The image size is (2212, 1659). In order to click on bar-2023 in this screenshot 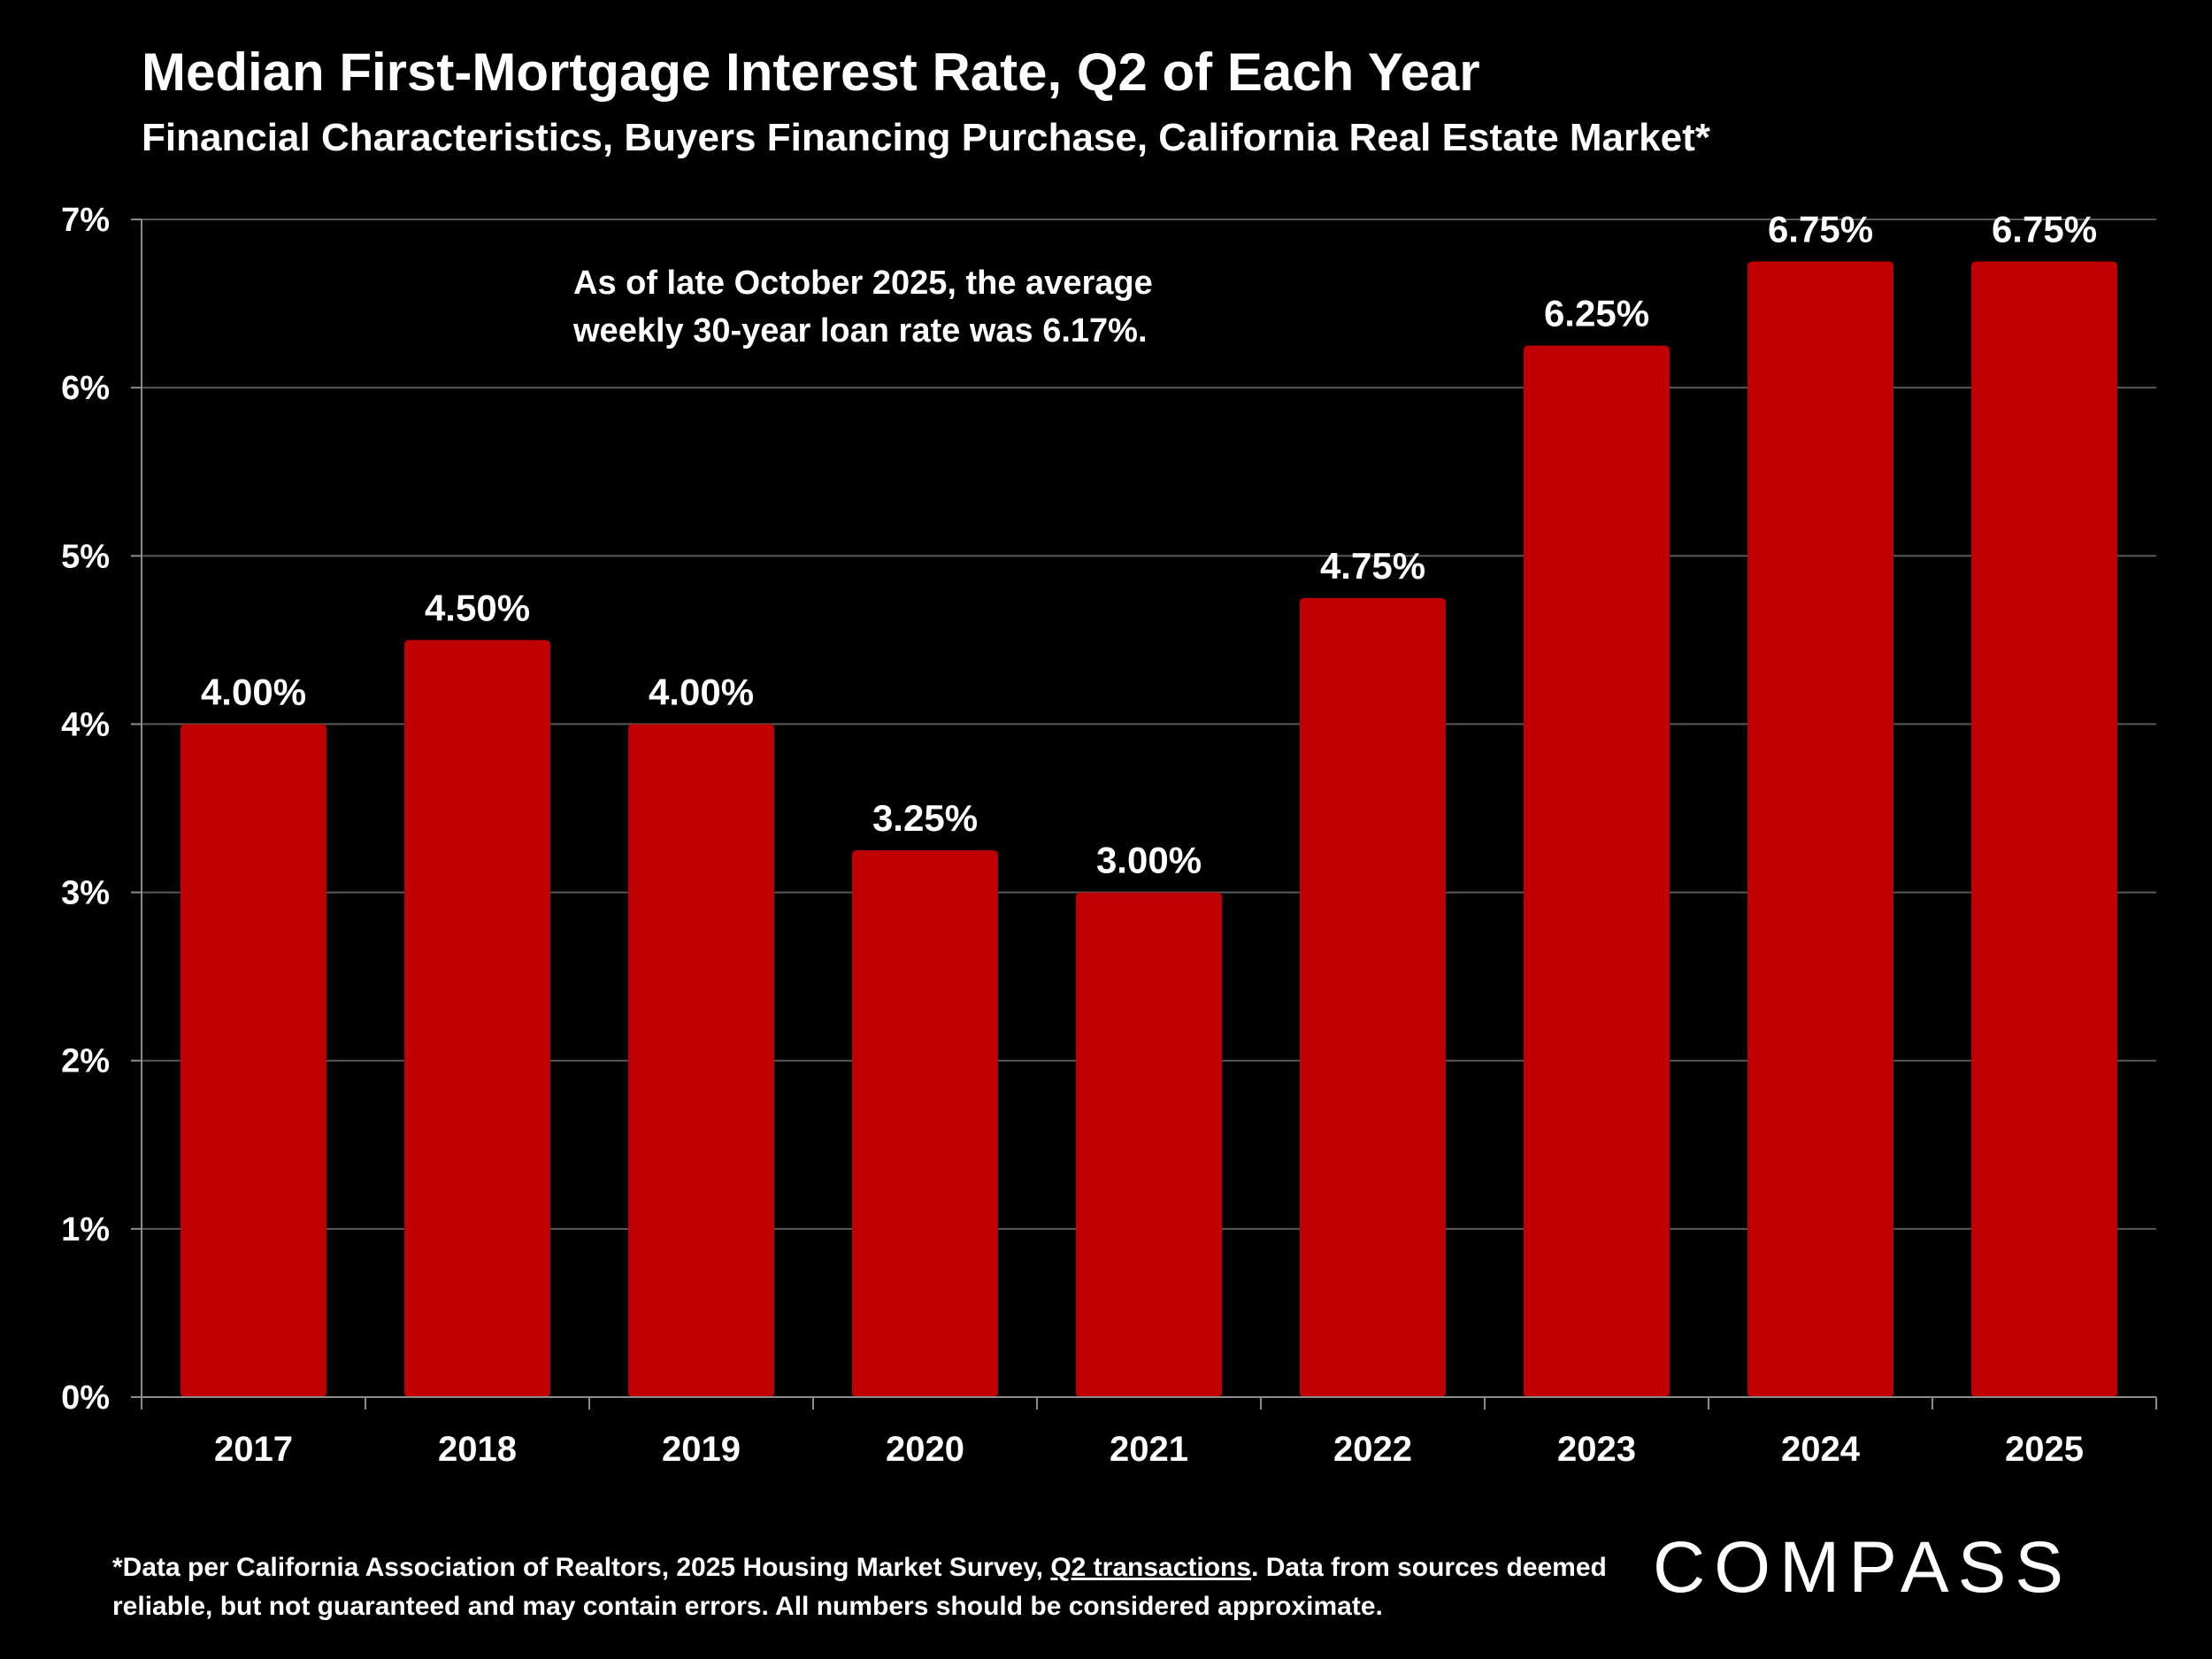, I will do `click(1597, 871)`.